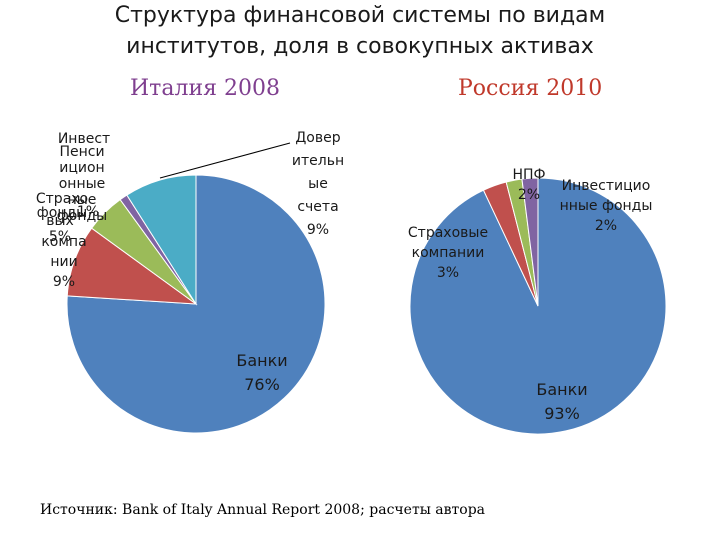 Image resolution: width=720 pixels, height=540 pixels. What do you see at coordinates (81, 152) in the screenshot?
I see `italy-label-4-line-1: Пенси` at bounding box center [81, 152].